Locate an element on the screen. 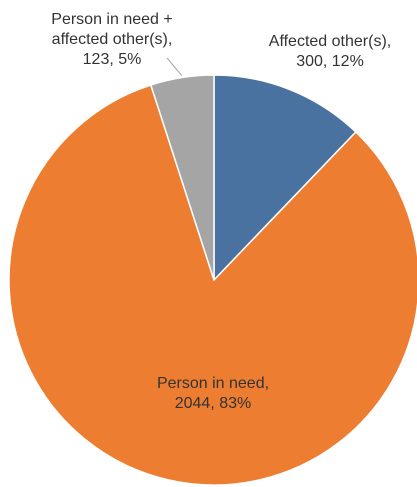 This screenshot has width=417, height=487. slice-label-line: affected other(s), is located at coordinates (112, 39).